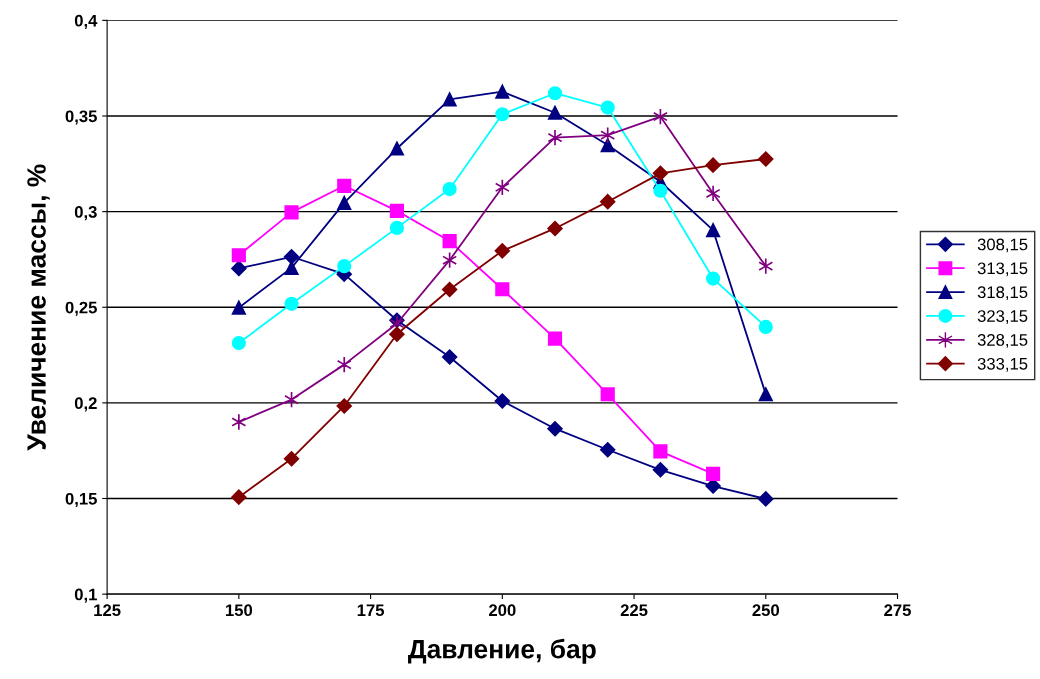 The image size is (1040, 679). What do you see at coordinates (766, 610) in the screenshot?
I see `x-tick-label: 250` at bounding box center [766, 610].